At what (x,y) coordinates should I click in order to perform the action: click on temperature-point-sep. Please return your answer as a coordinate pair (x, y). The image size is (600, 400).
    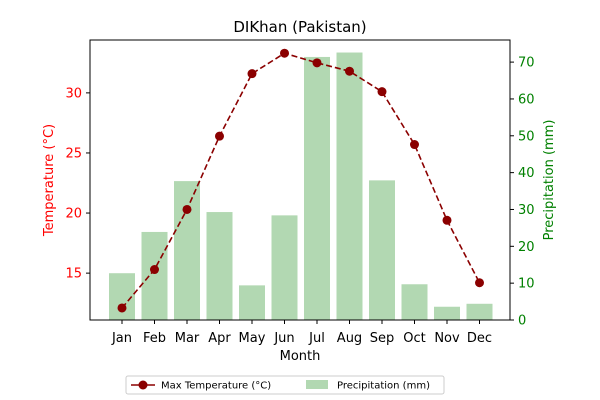
    Looking at the image, I should click on (382, 92).